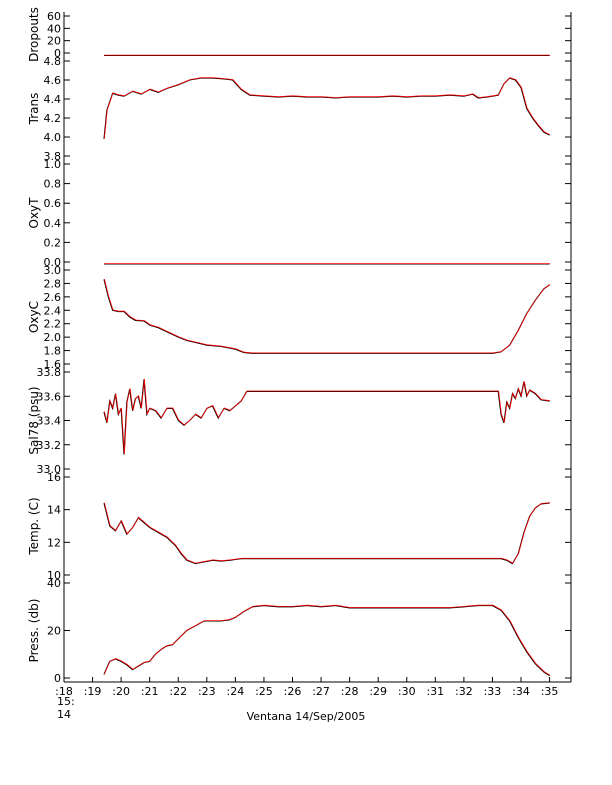 The height and width of the screenshot is (785, 612). I want to click on panel-1-ytick-label-0: 3.8, so click(53, 156).